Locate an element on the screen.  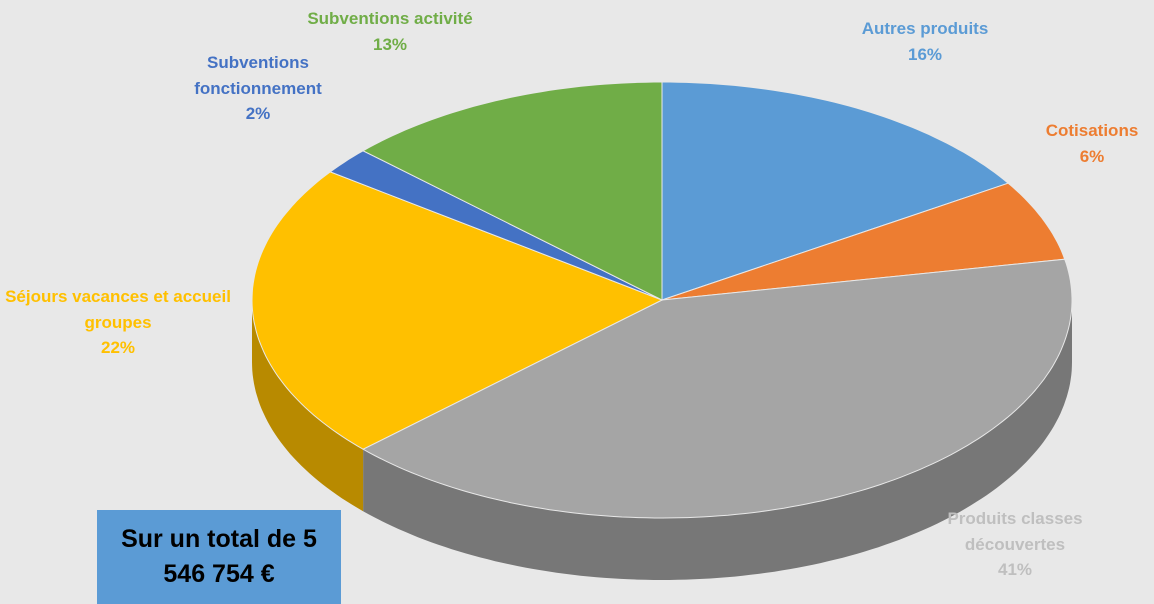
slice-label: Subventions fonctionnement 2% is located at coordinates (258, 88).